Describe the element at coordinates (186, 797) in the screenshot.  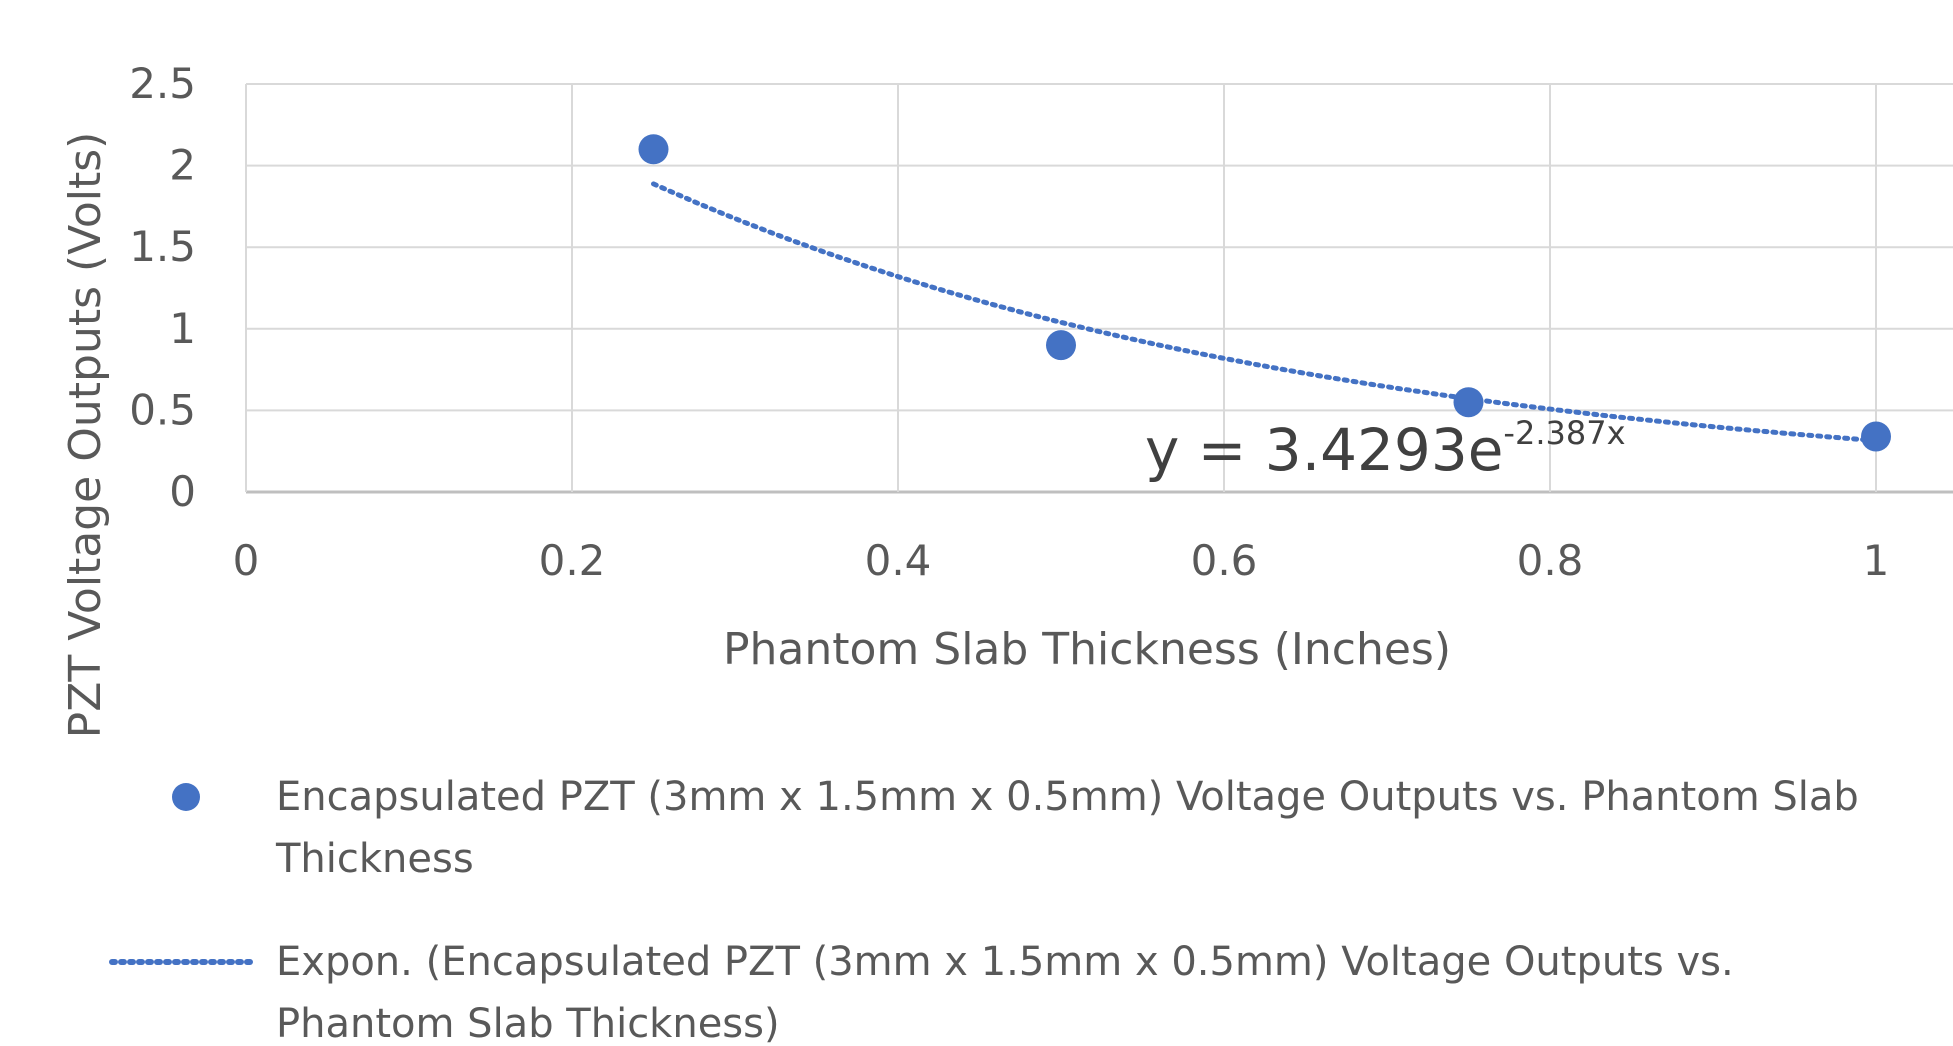
I see `legend-marker-icon` at that location.